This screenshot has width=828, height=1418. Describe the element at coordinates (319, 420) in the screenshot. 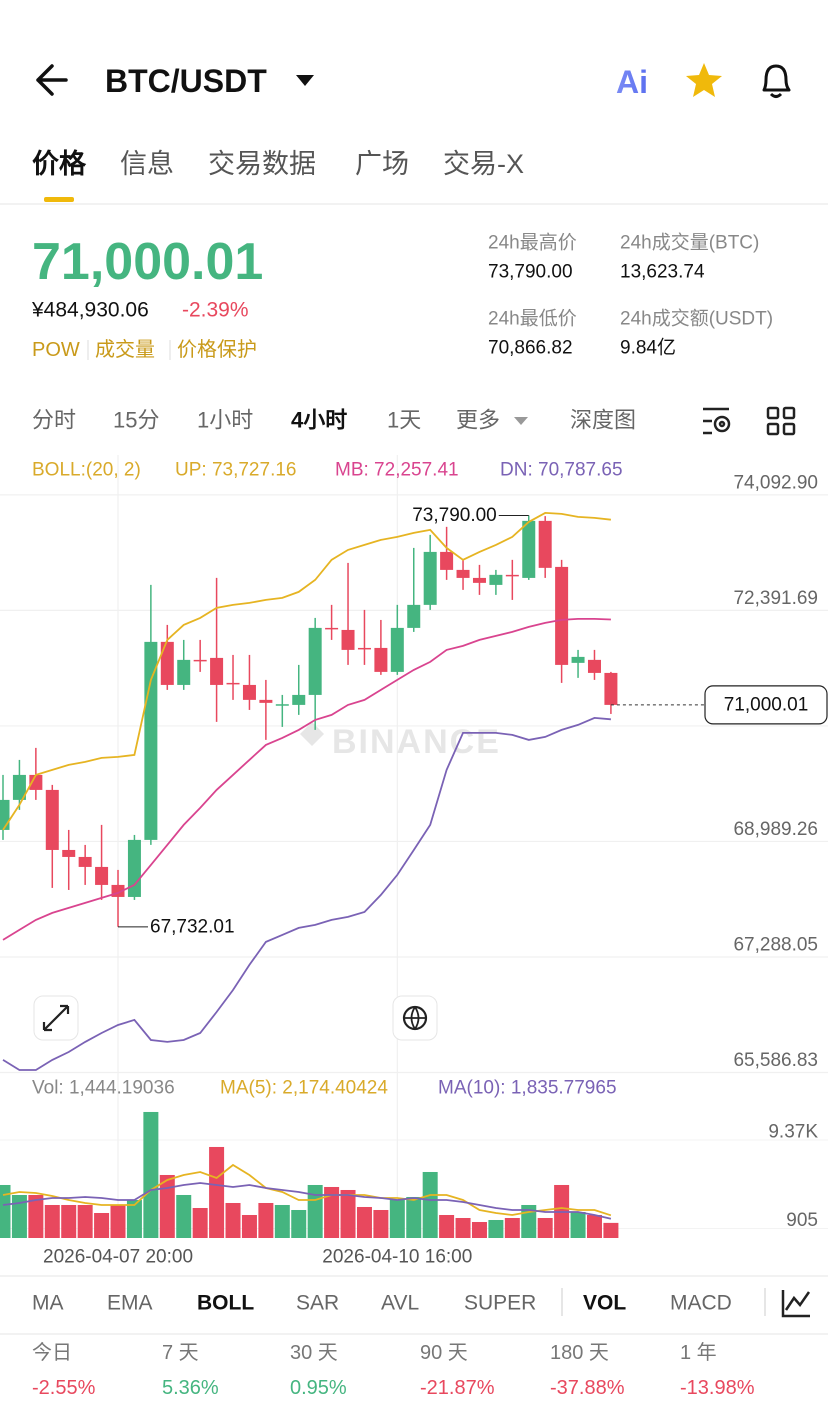

I see `interval-tab: 4小时` at that location.